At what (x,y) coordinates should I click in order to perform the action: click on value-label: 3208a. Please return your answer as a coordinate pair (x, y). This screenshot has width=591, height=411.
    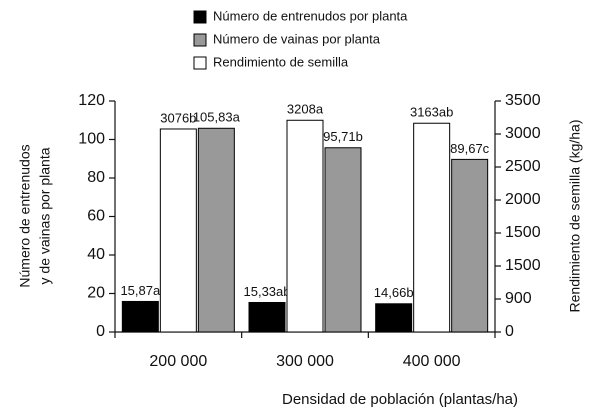
    Looking at the image, I should click on (305, 109).